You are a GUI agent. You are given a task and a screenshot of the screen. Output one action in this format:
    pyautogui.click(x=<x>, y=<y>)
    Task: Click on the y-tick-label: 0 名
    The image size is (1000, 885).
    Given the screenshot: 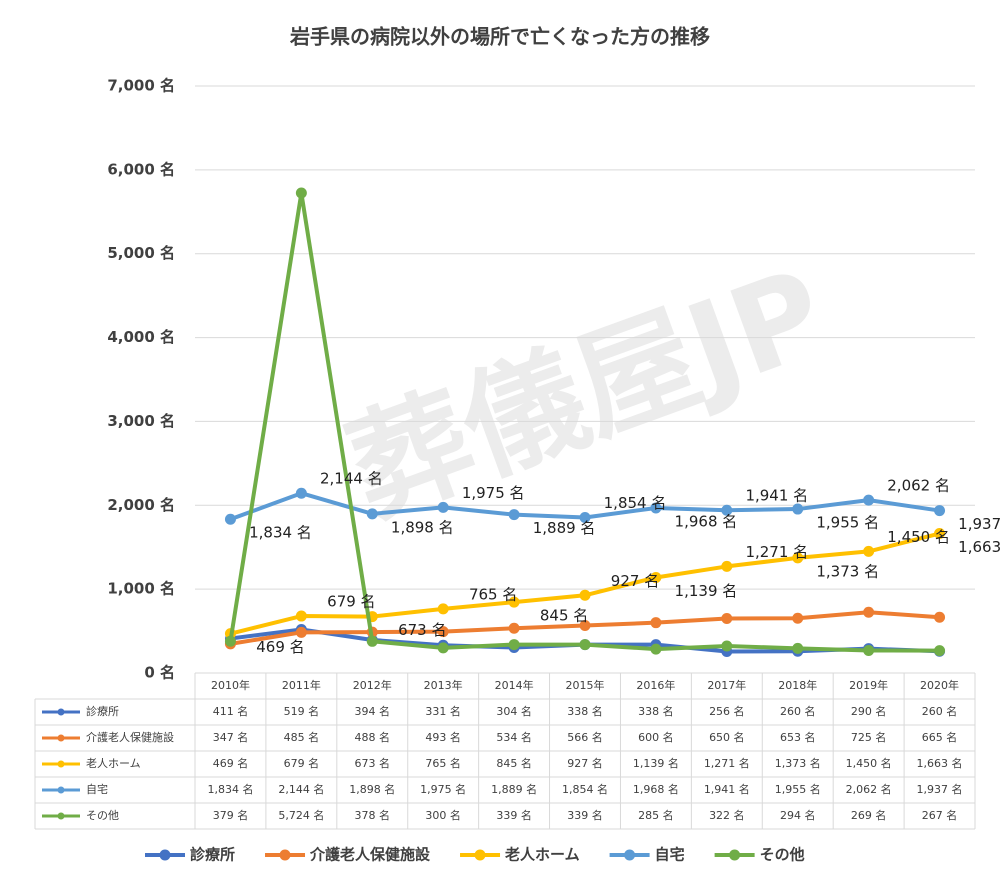 What is the action you would take?
    pyautogui.click(x=159, y=673)
    